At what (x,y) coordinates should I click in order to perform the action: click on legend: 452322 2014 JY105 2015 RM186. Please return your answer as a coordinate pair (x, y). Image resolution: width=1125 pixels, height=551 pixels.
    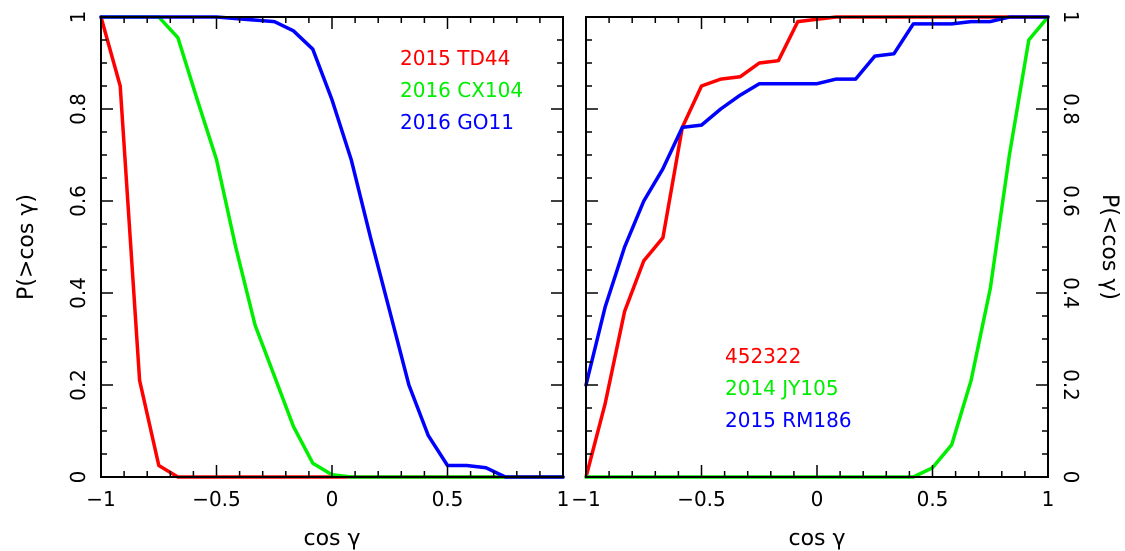
    Looking at the image, I should click on (788, 388).